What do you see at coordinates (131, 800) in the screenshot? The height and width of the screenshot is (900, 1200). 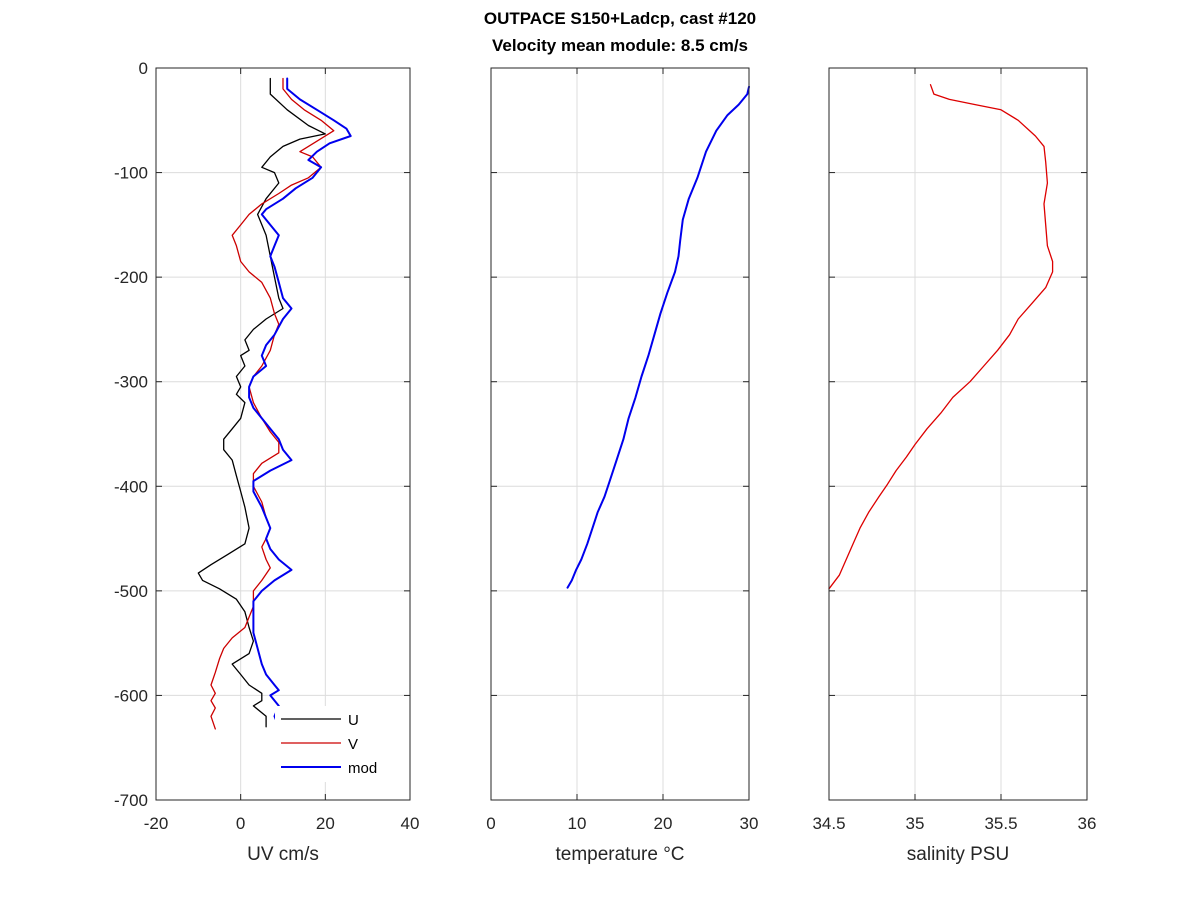 I see `y-tick-label: -700` at bounding box center [131, 800].